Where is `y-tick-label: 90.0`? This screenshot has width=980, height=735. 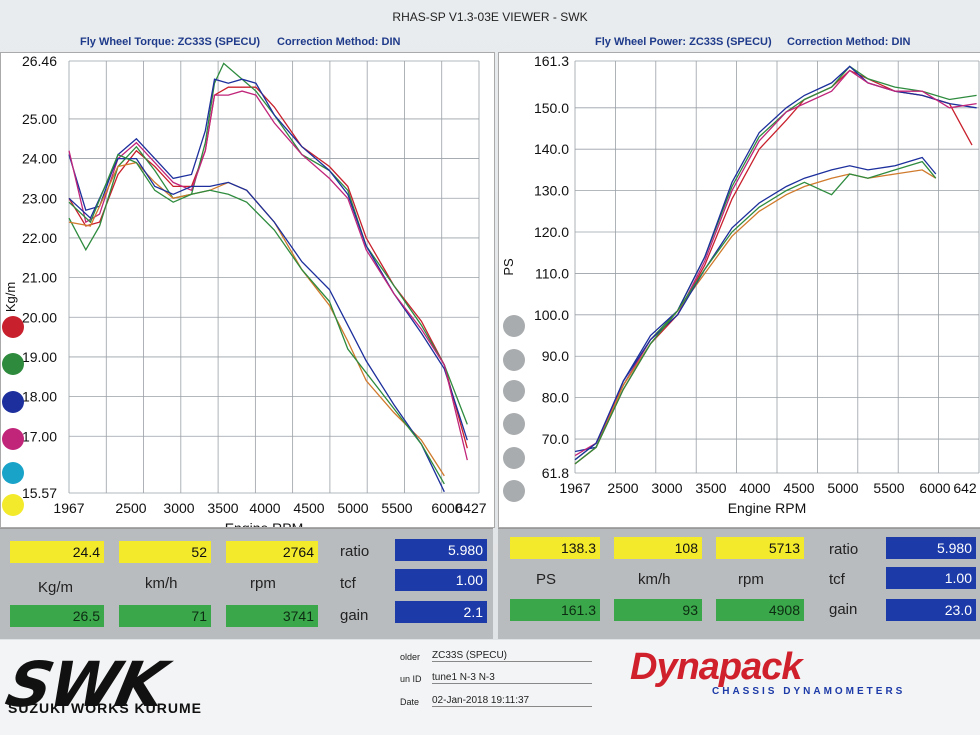 y-tick-label: 90.0 is located at coordinates (555, 356).